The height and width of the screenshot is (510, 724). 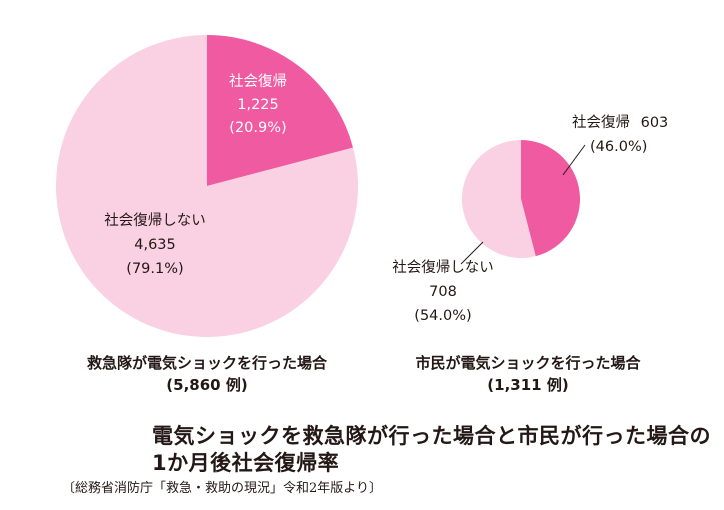 What do you see at coordinates (655, 123) in the screenshot?
I see `pie2-value-recovered: 603` at bounding box center [655, 123].